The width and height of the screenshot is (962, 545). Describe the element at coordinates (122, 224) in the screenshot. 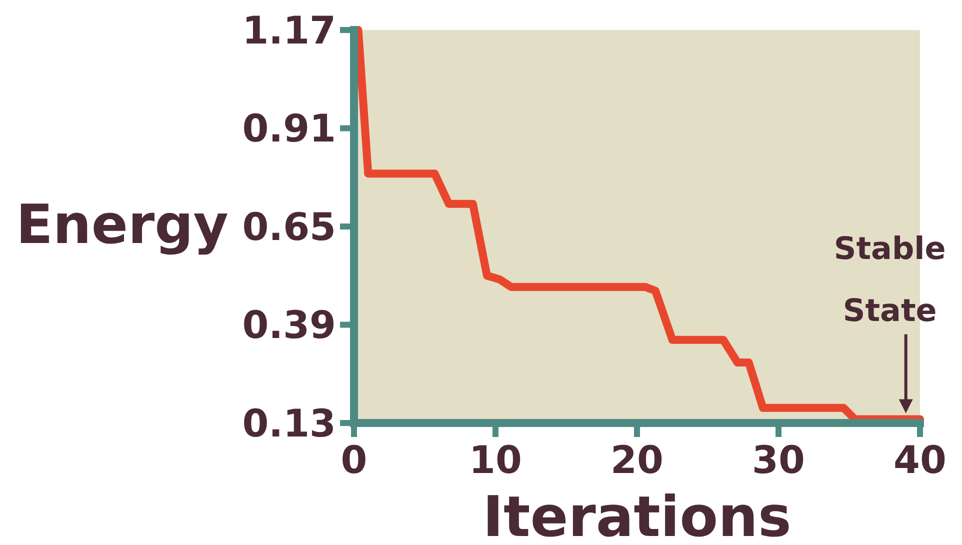

I see `y-axis-title: Energy` at that location.